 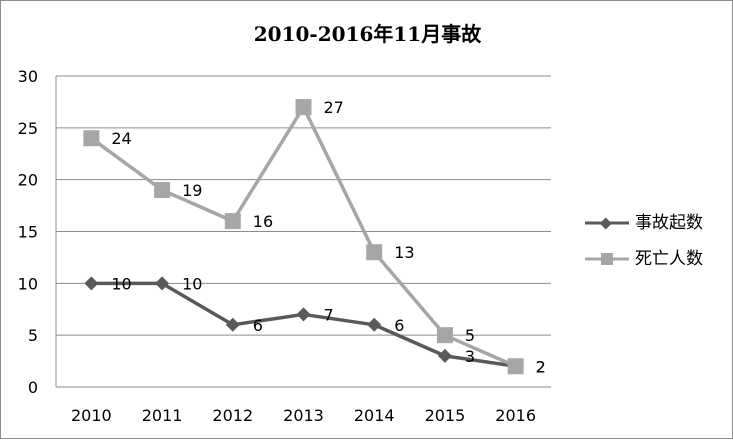 I want to click on y-tick-label: 5, so click(x=33, y=335).